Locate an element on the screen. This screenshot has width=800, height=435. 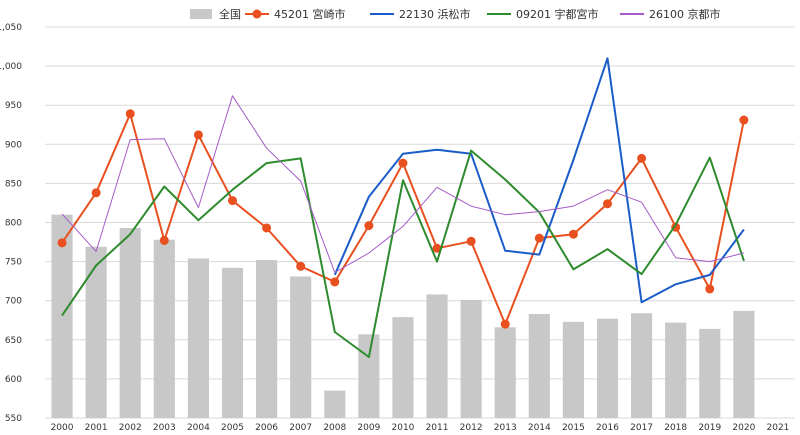
x-tick-label: 2007 is located at coordinates (300, 428).